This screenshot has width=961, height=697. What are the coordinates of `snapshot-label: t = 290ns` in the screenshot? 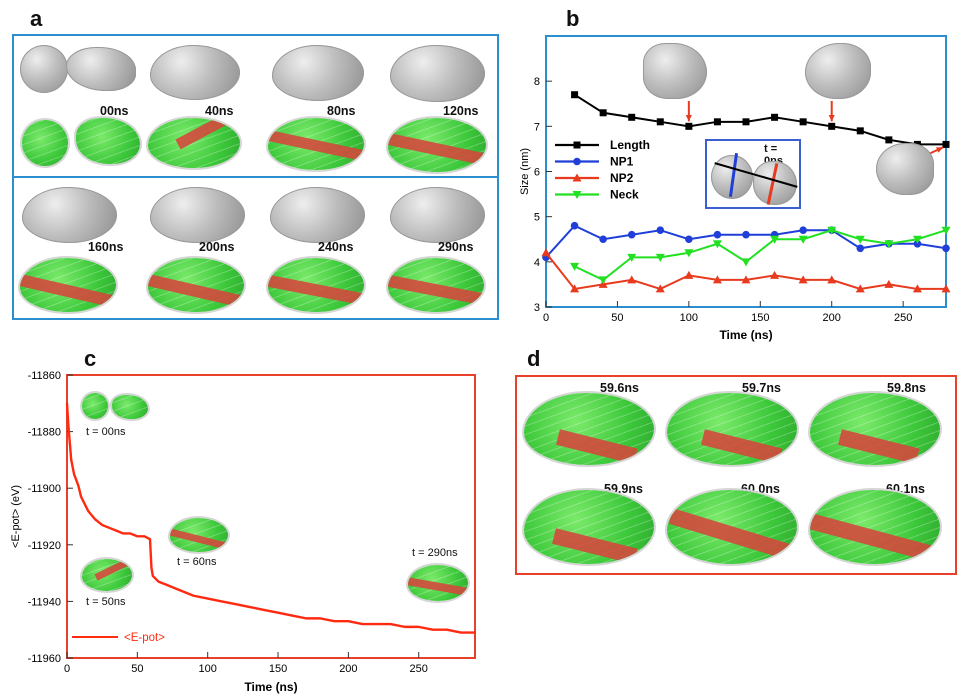 It's located at (435, 553).